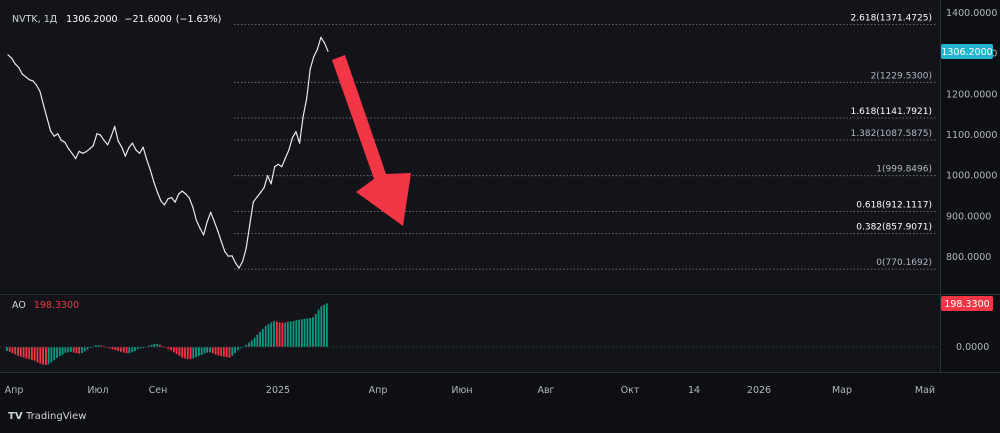 The width and height of the screenshot is (1000, 433). I want to click on price-axis-tick: 1200.0000, so click(971, 94).